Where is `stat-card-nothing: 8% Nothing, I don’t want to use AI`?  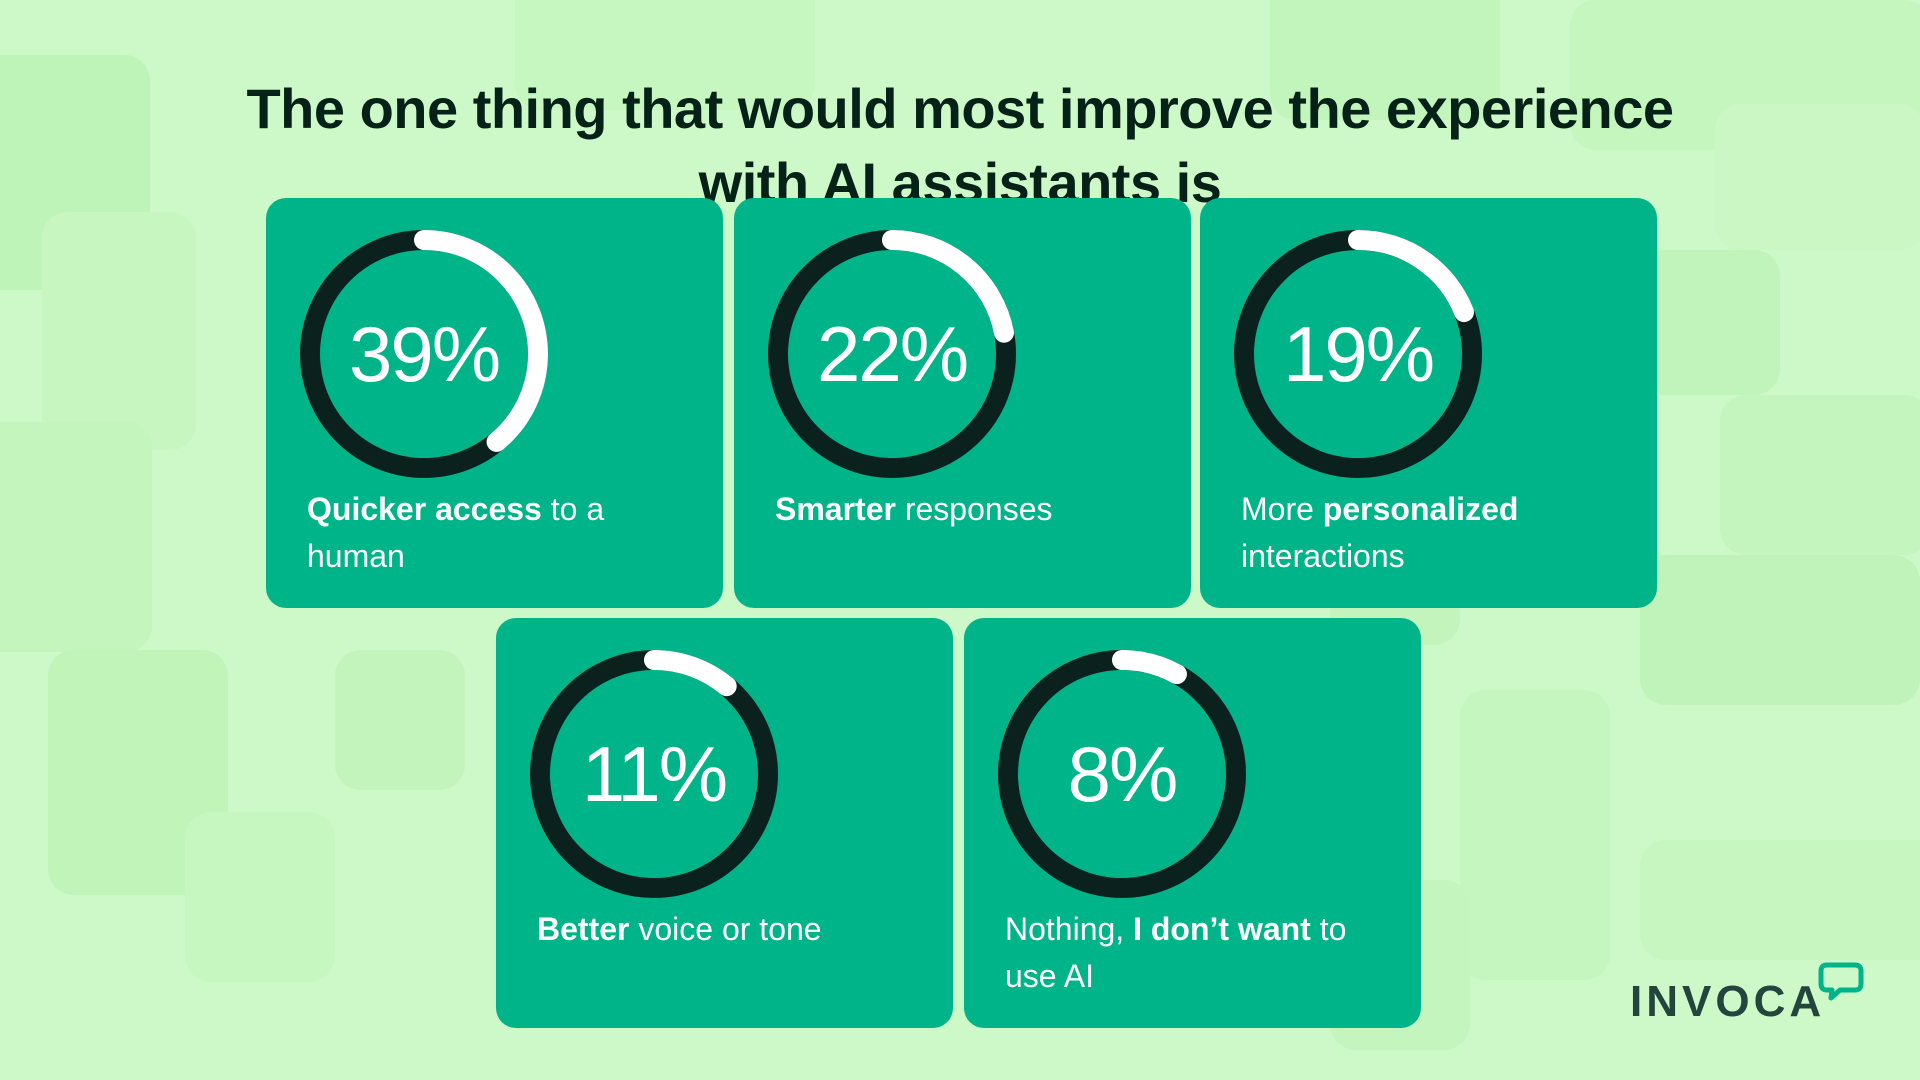 stat-card-nothing: 8% Nothing, I don’t want to use AI is located at coordinates (1192, 823).